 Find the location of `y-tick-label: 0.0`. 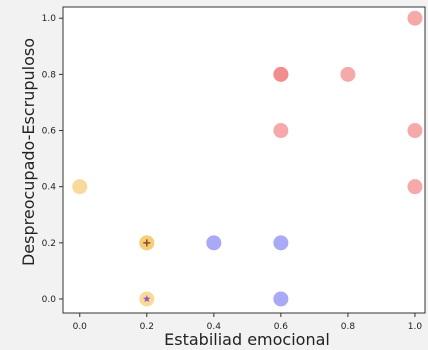

y-tick-label: 0.0 is located at coordinates (49, 300).